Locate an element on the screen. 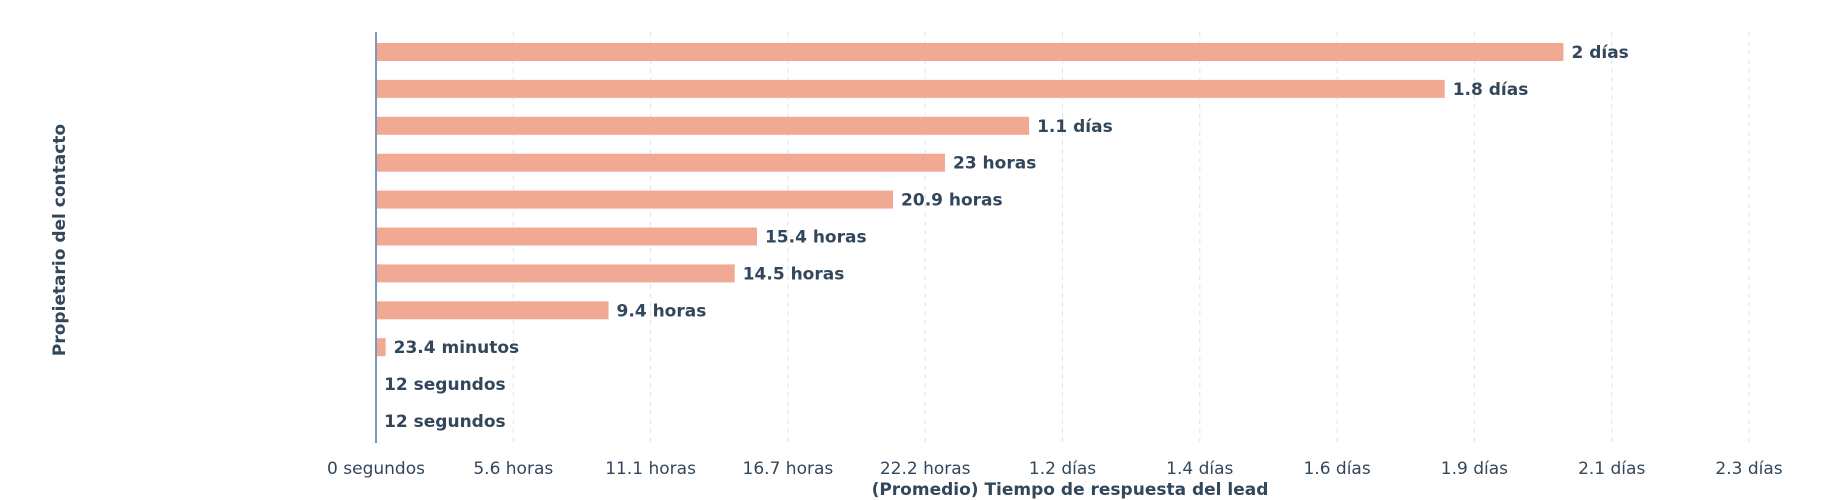 Image resolution: width=1838 pixels, height=500 pixels. data-label: 9.4 horas is located at coordinates (662, 311).